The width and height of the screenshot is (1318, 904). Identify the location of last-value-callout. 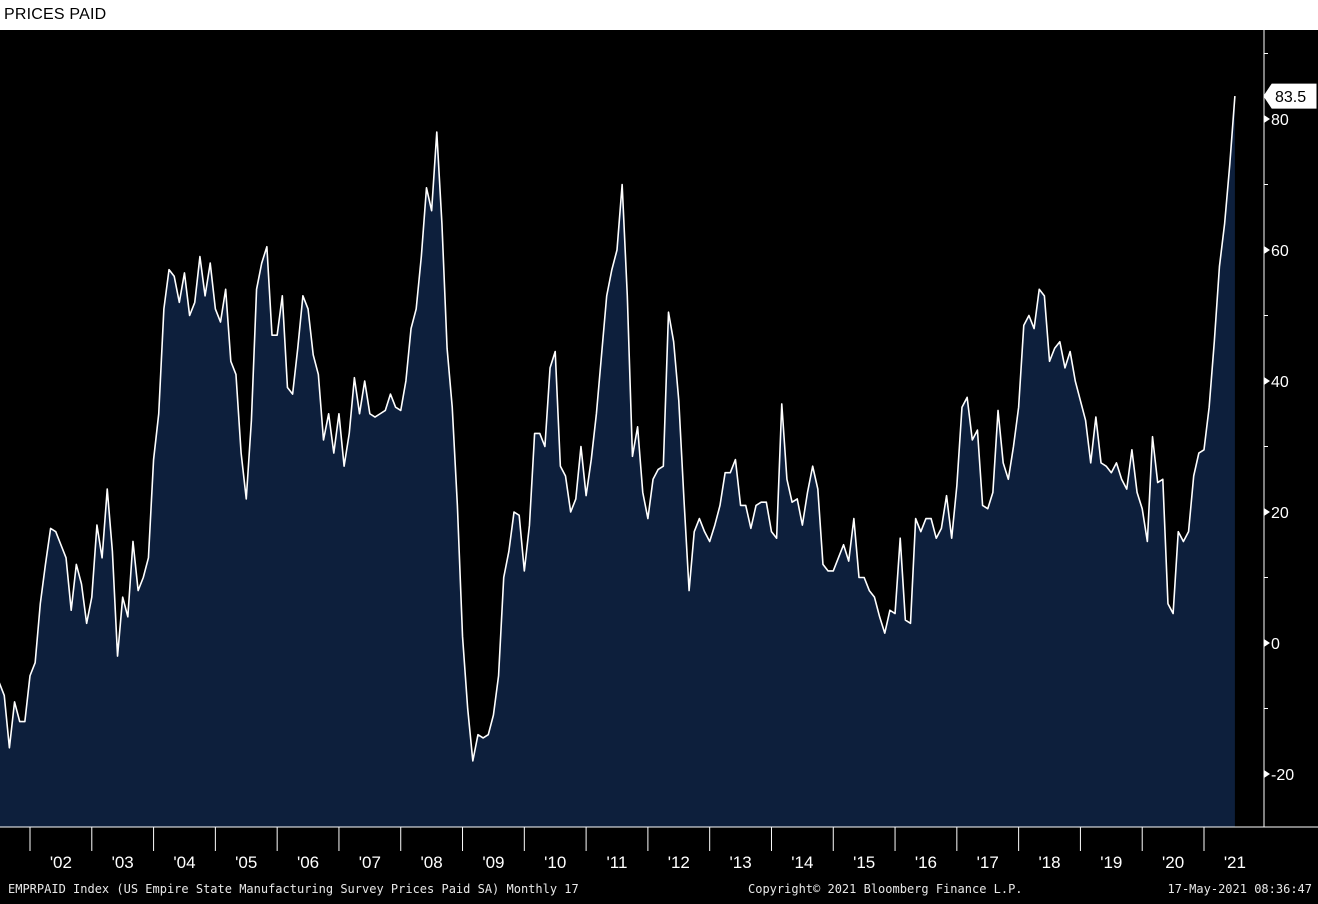
(1290, 96).